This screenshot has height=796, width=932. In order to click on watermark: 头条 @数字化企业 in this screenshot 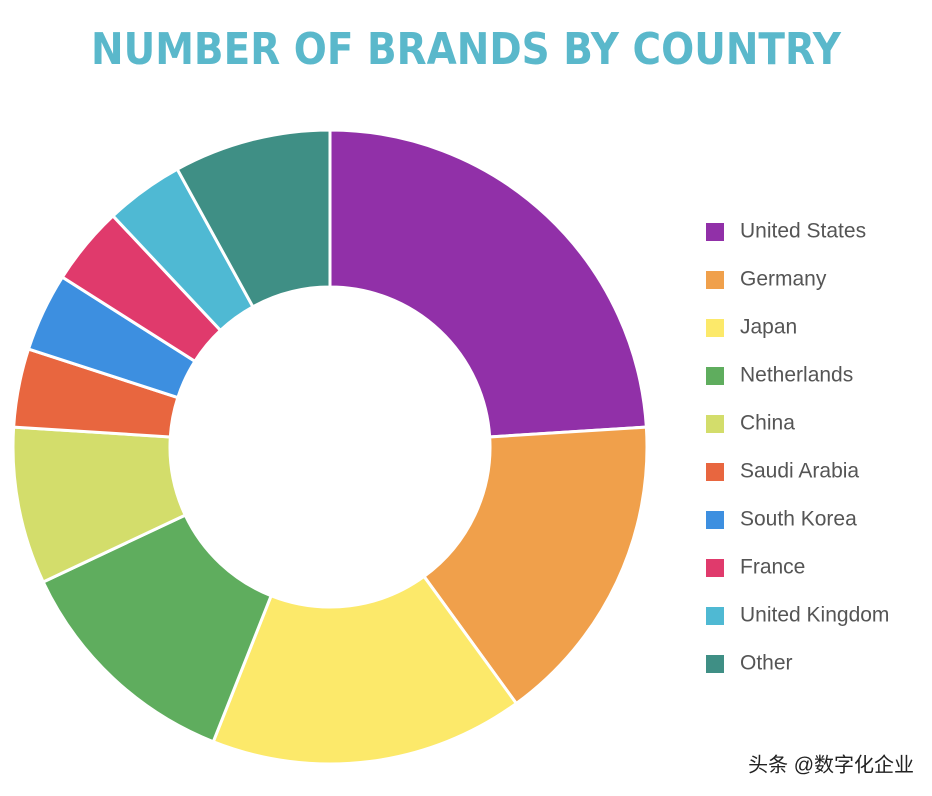, I will do `click(831, 764)`.